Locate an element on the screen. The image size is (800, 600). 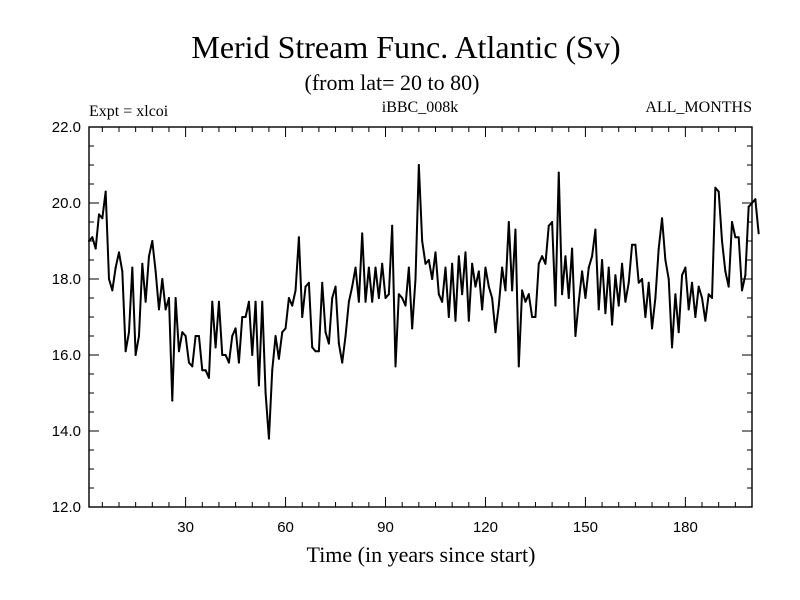
y-tick-label: 16.0 is located at coordinates (66, 355).